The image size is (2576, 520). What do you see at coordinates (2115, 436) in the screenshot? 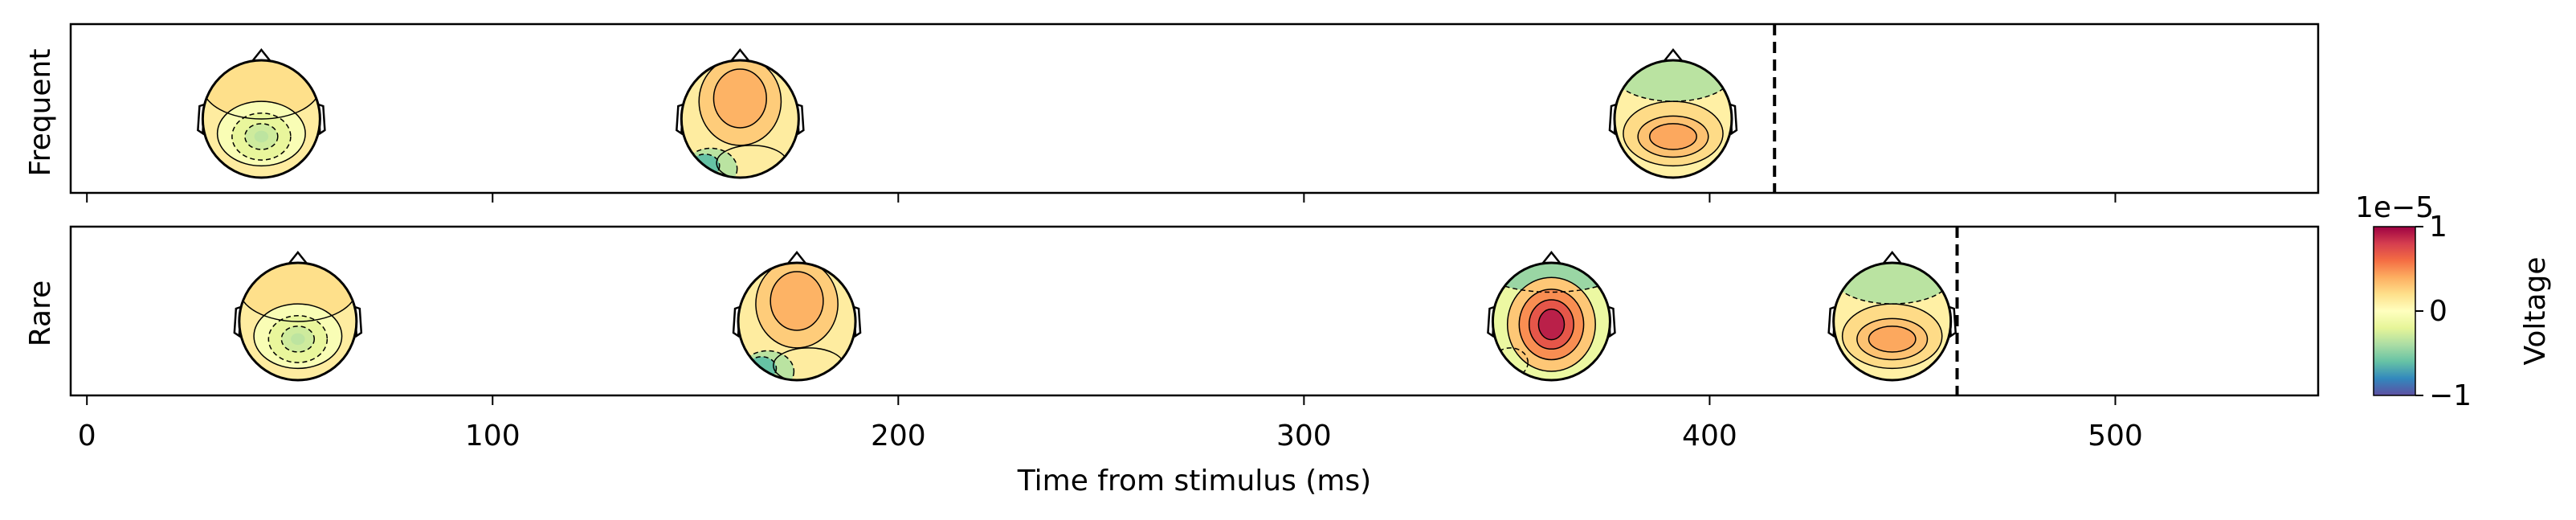
I see `x-tick-label: 500` at bounding box center [2115, 436].